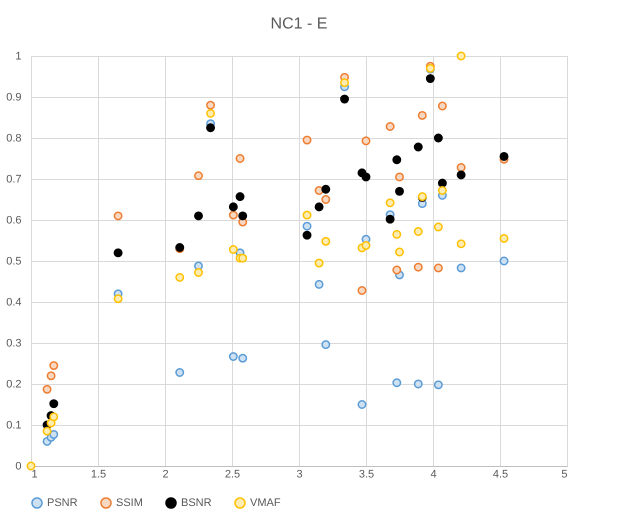 The height and width of the screenshot is (532, 621). I want to click on legend-label: VMAF, so click(265, 503).